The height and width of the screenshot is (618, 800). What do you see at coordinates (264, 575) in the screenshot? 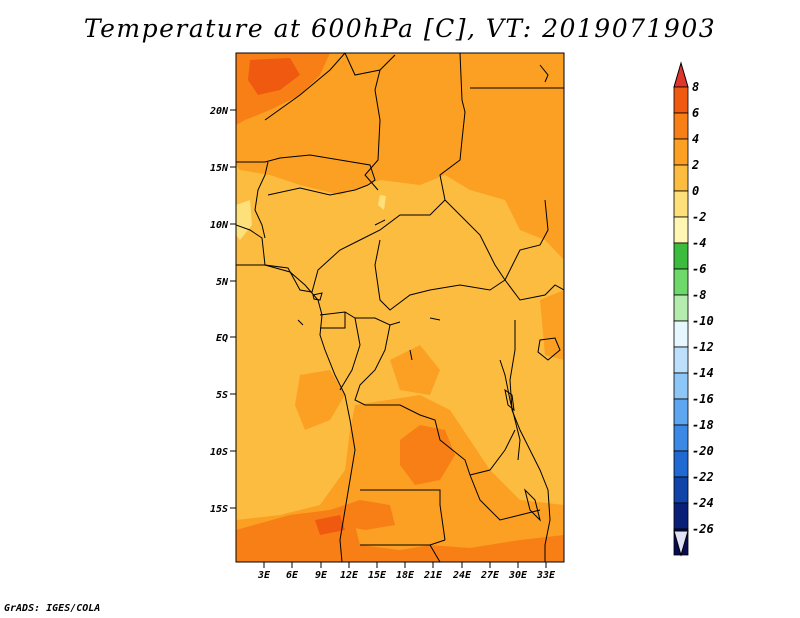
I see `lon-label: 3E` at bounding box center [264, 575].